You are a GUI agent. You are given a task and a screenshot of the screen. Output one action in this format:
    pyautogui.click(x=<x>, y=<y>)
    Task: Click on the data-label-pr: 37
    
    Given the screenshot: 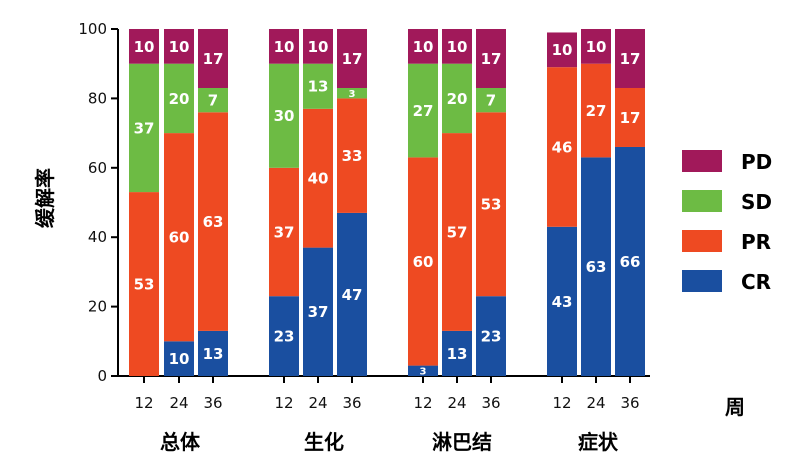 What is the action you would take?
    pyautogui.click(x=284, y=232)
    